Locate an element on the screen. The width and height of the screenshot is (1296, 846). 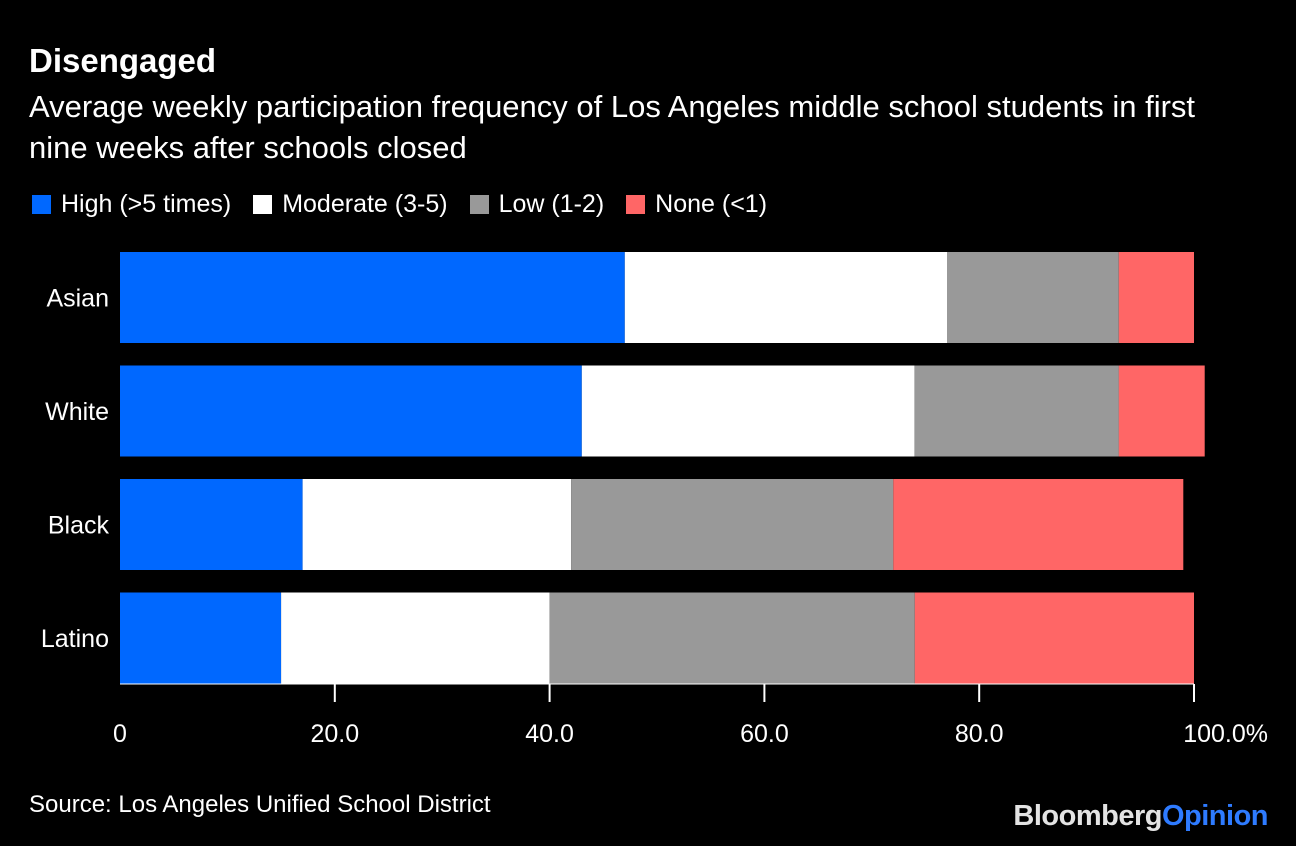
legend-item-high: High (>5 times) is located at coordinates (131, 204).